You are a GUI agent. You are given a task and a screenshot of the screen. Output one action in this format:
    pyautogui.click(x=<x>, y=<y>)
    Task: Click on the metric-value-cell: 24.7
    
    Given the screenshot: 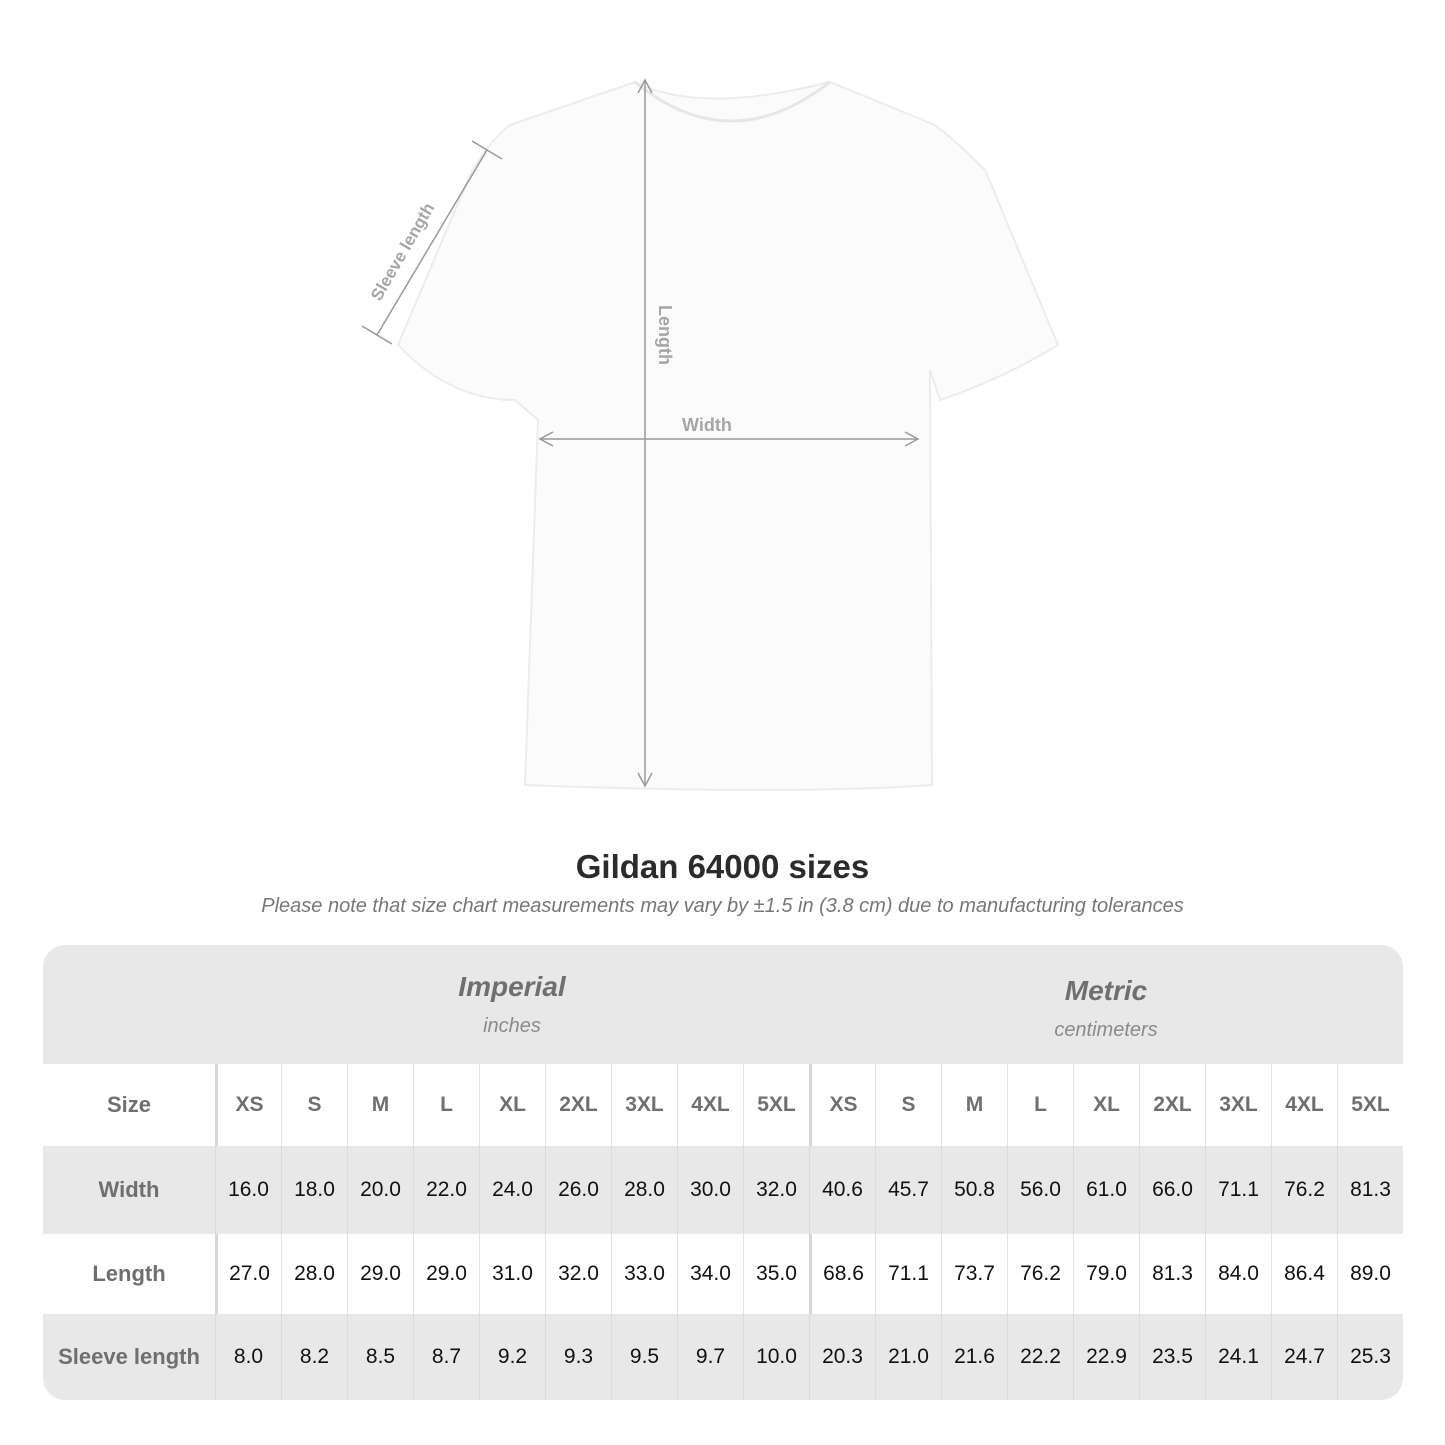 What is the action you would take?
    pyautogui.click(x=1304, y=1357)
    